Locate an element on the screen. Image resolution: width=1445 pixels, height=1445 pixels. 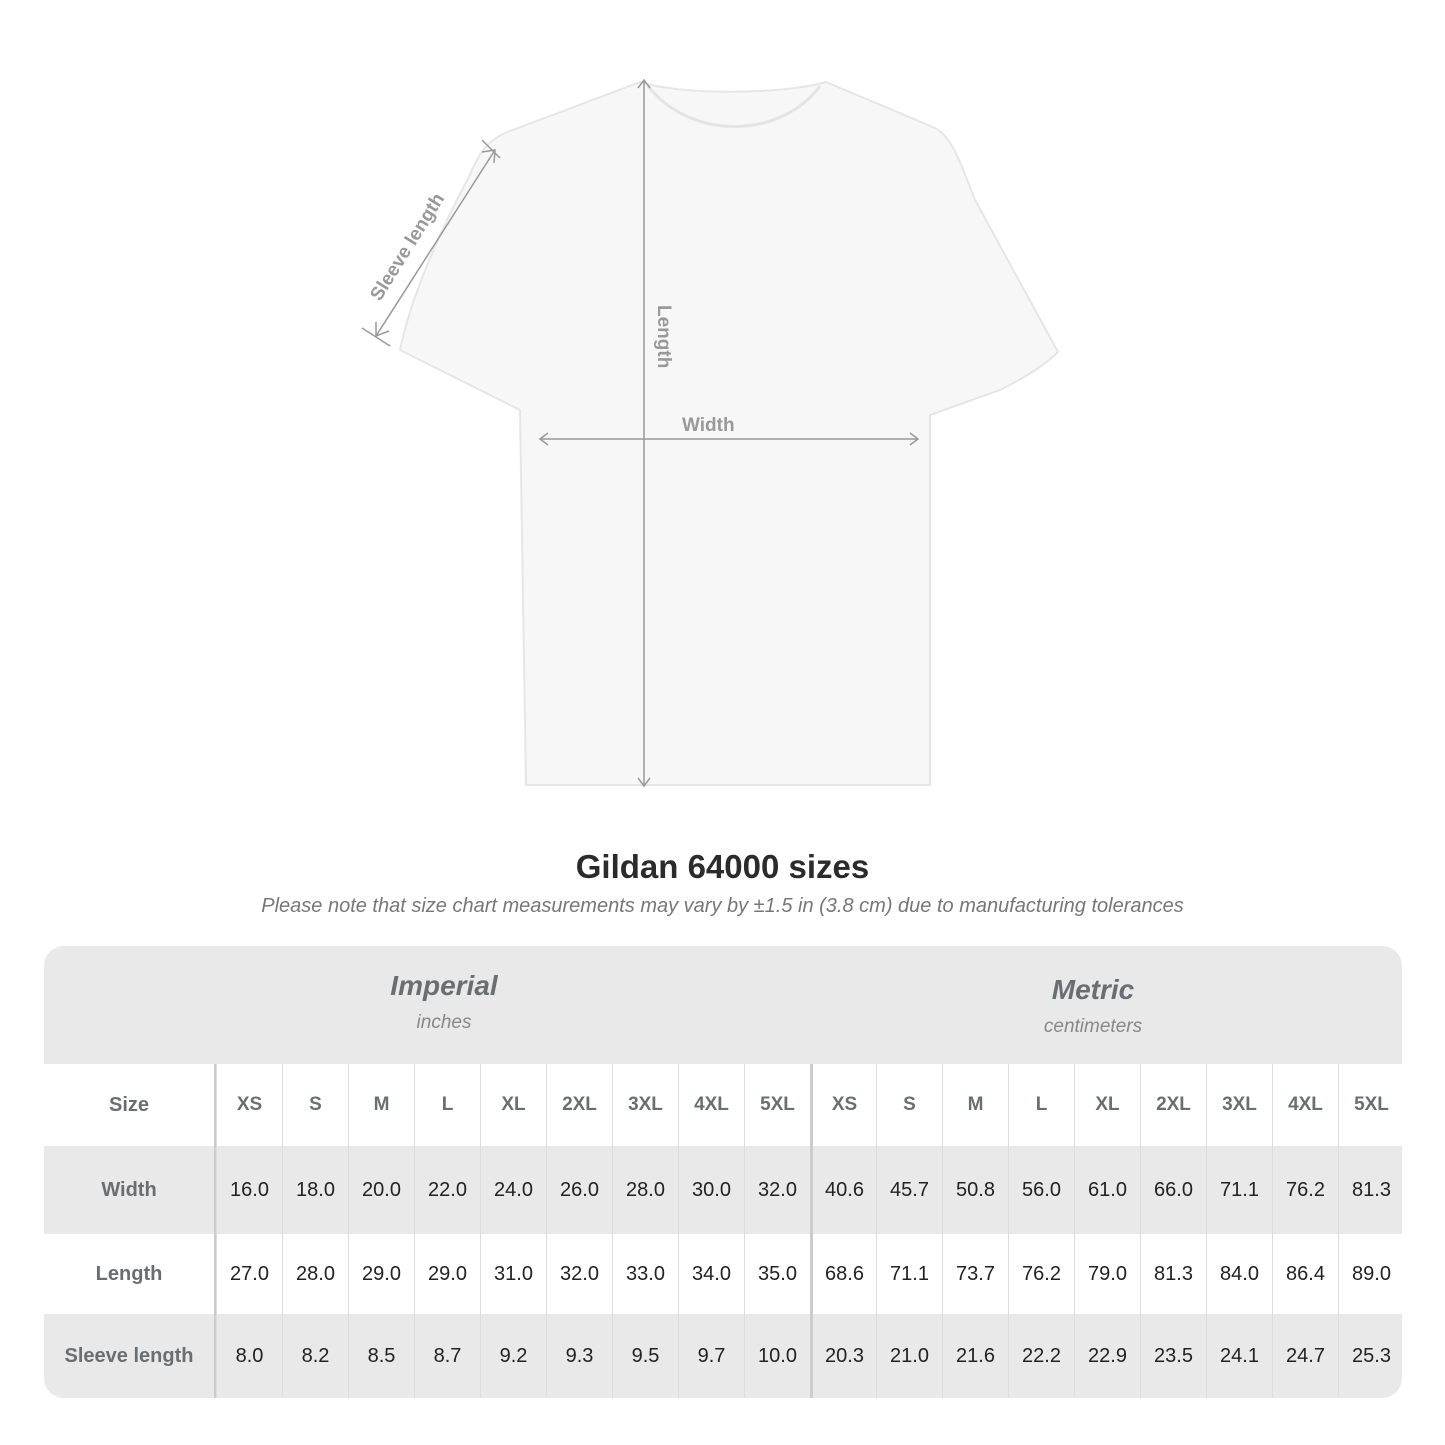
imperial-unit: inches is located at coordinates (444, 1022).